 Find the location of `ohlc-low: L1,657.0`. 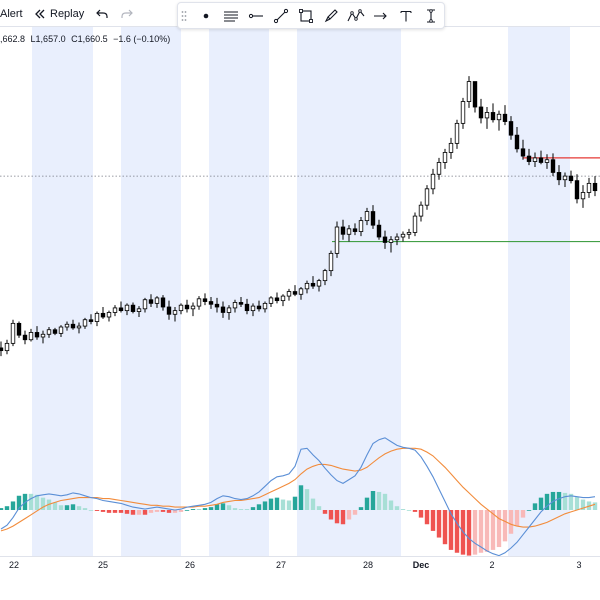

ohlc-low: L1,657.0 is located at coordinates (48, 39).